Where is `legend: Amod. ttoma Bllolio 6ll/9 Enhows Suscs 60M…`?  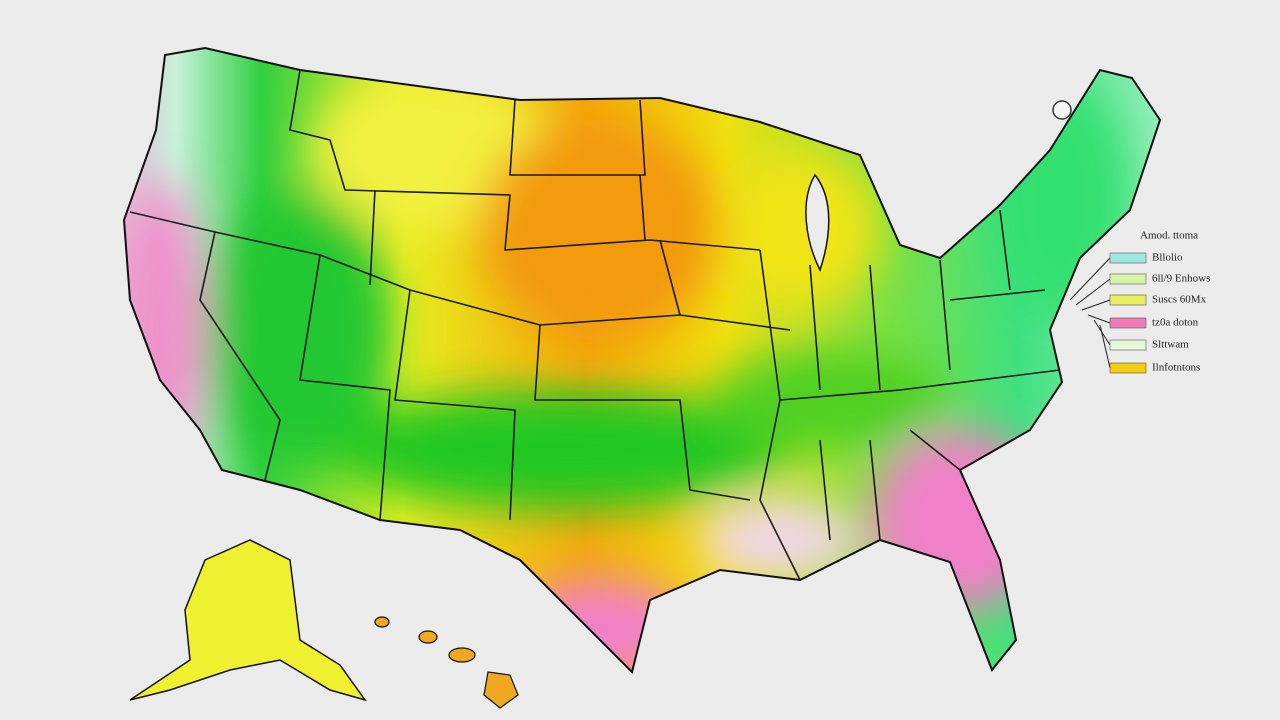 legend: Amod. ttoma Bllolio 6ll/9 Enhows Suscs 60M… is located at coordinates (1139, 302).